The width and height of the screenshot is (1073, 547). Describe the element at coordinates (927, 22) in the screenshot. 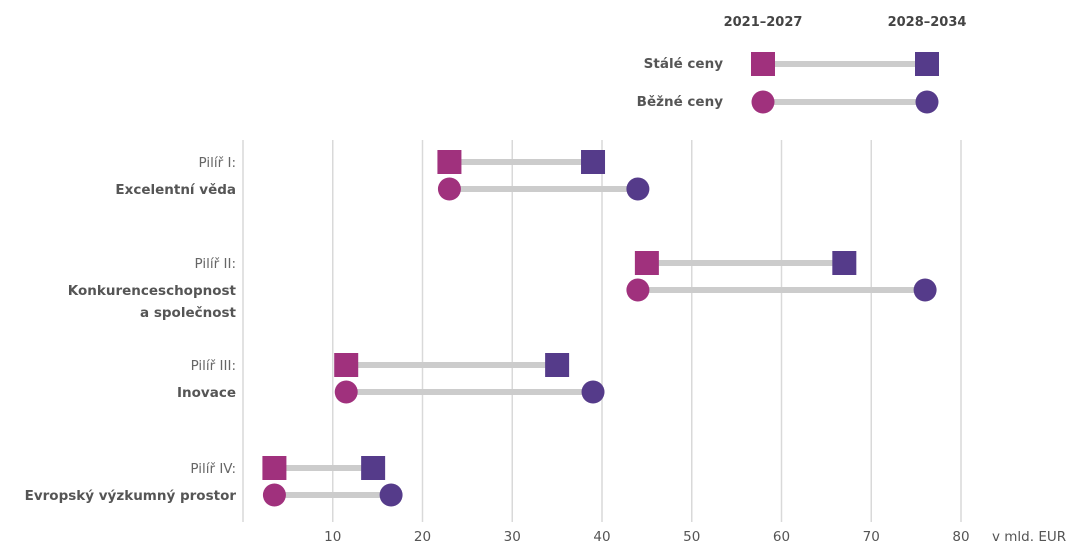

I see `legend-period-end: 2028–2034` at that location.